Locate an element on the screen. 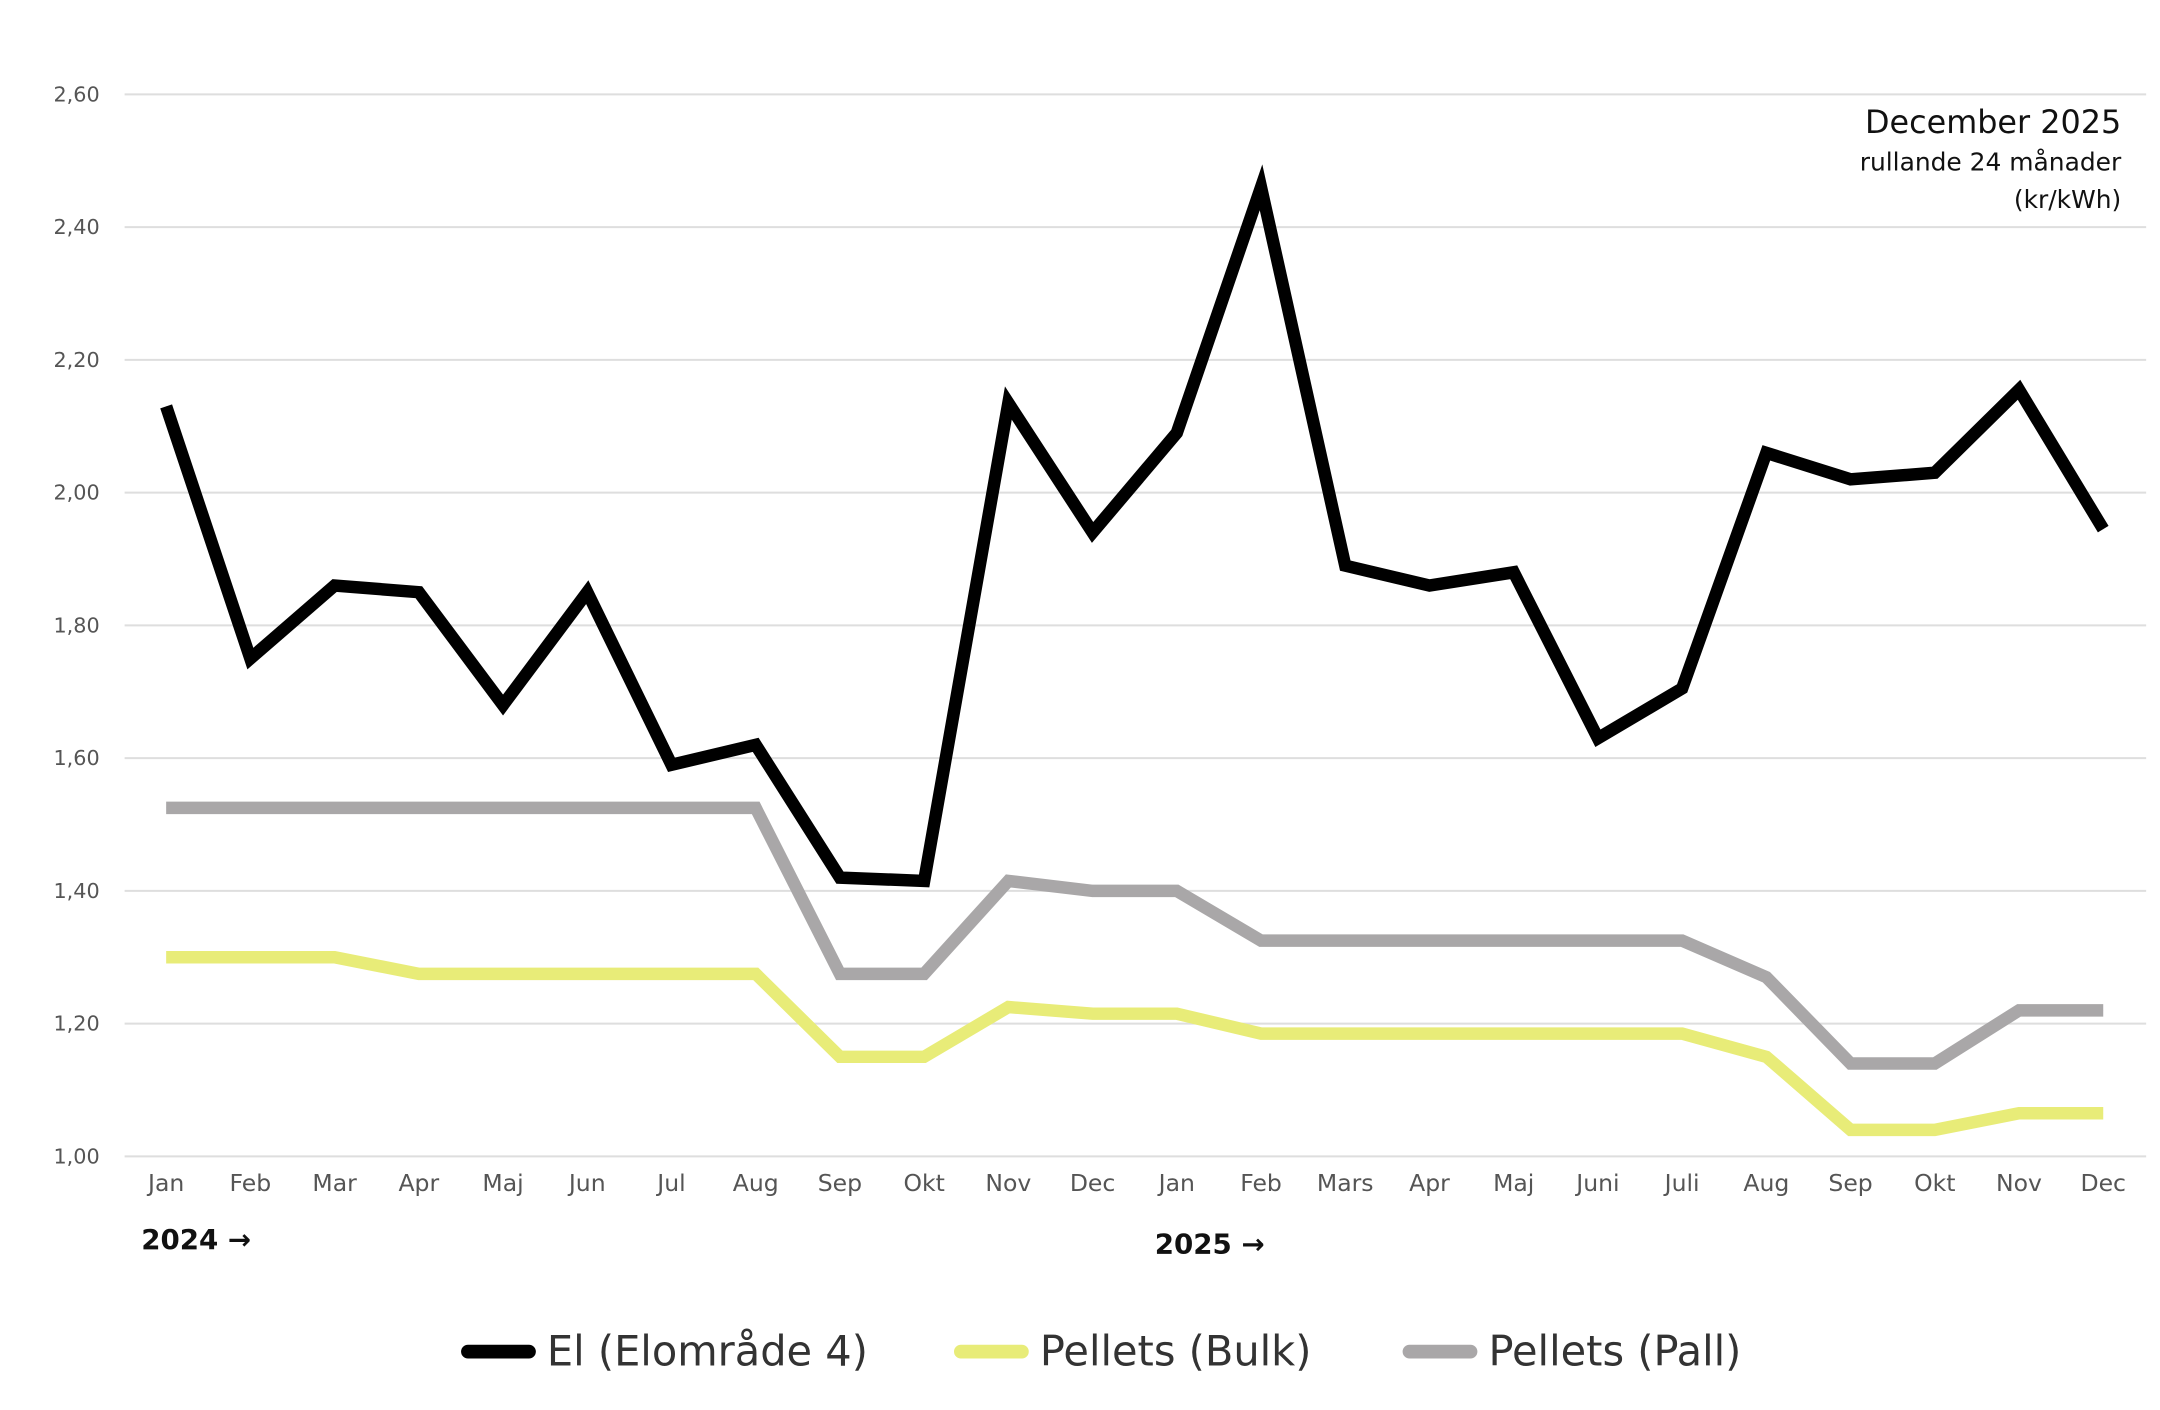 The width and height of the screenshot is (2160, 1410). chart-subtitle: rullande 24 månader is located at coordinates (1991, 162).